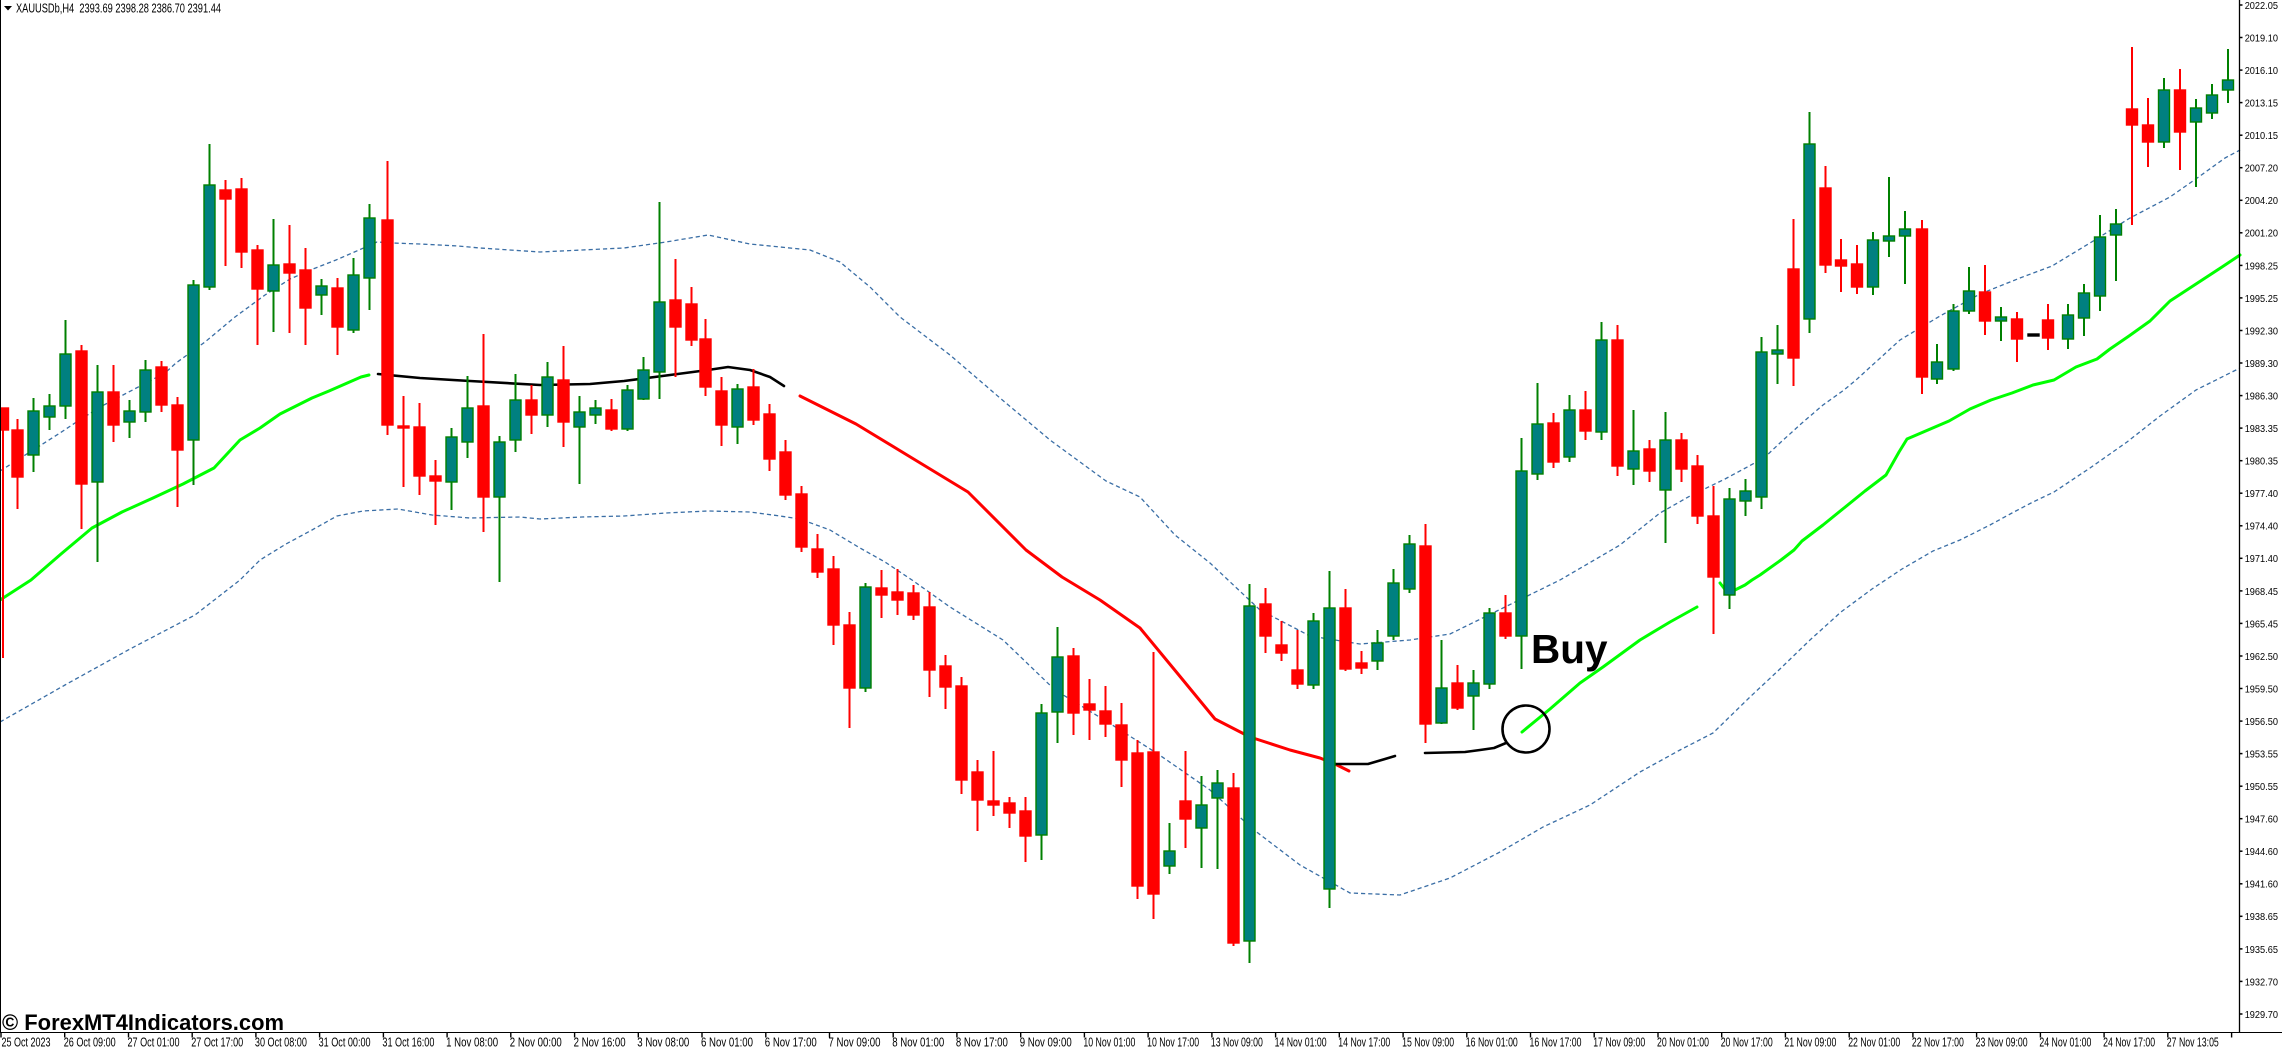 The height and width of the screenshot is (1052, 2282). I want to click on svg-text: 20 Nov 17:00, so click(1747, 1041).